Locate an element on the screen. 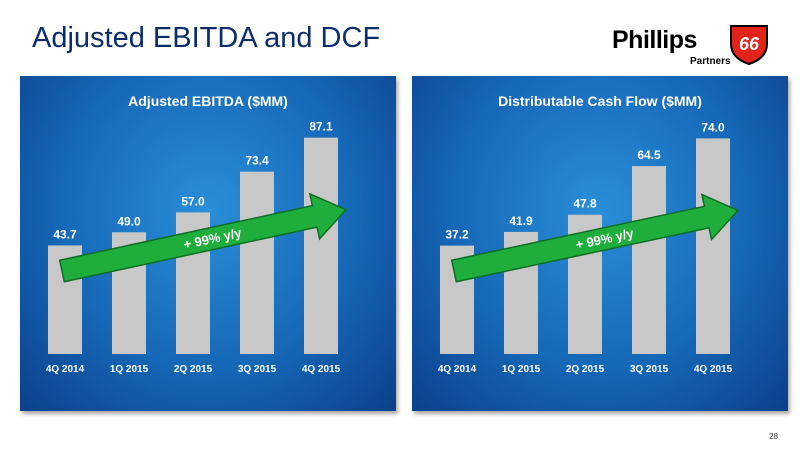 This screenshot has width=800, height=450. ebitda-value-label: 57.0 is located at coordinates (193, 201).